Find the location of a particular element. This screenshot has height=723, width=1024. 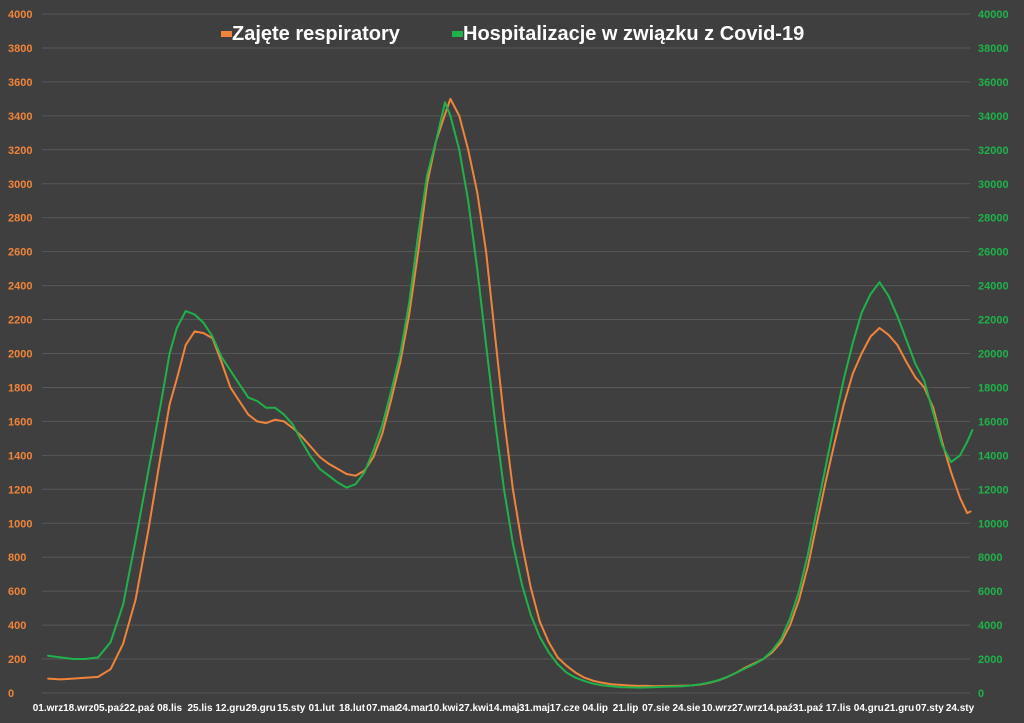

y-right-tick-label: 32000 is located at coordinates (993, 151).